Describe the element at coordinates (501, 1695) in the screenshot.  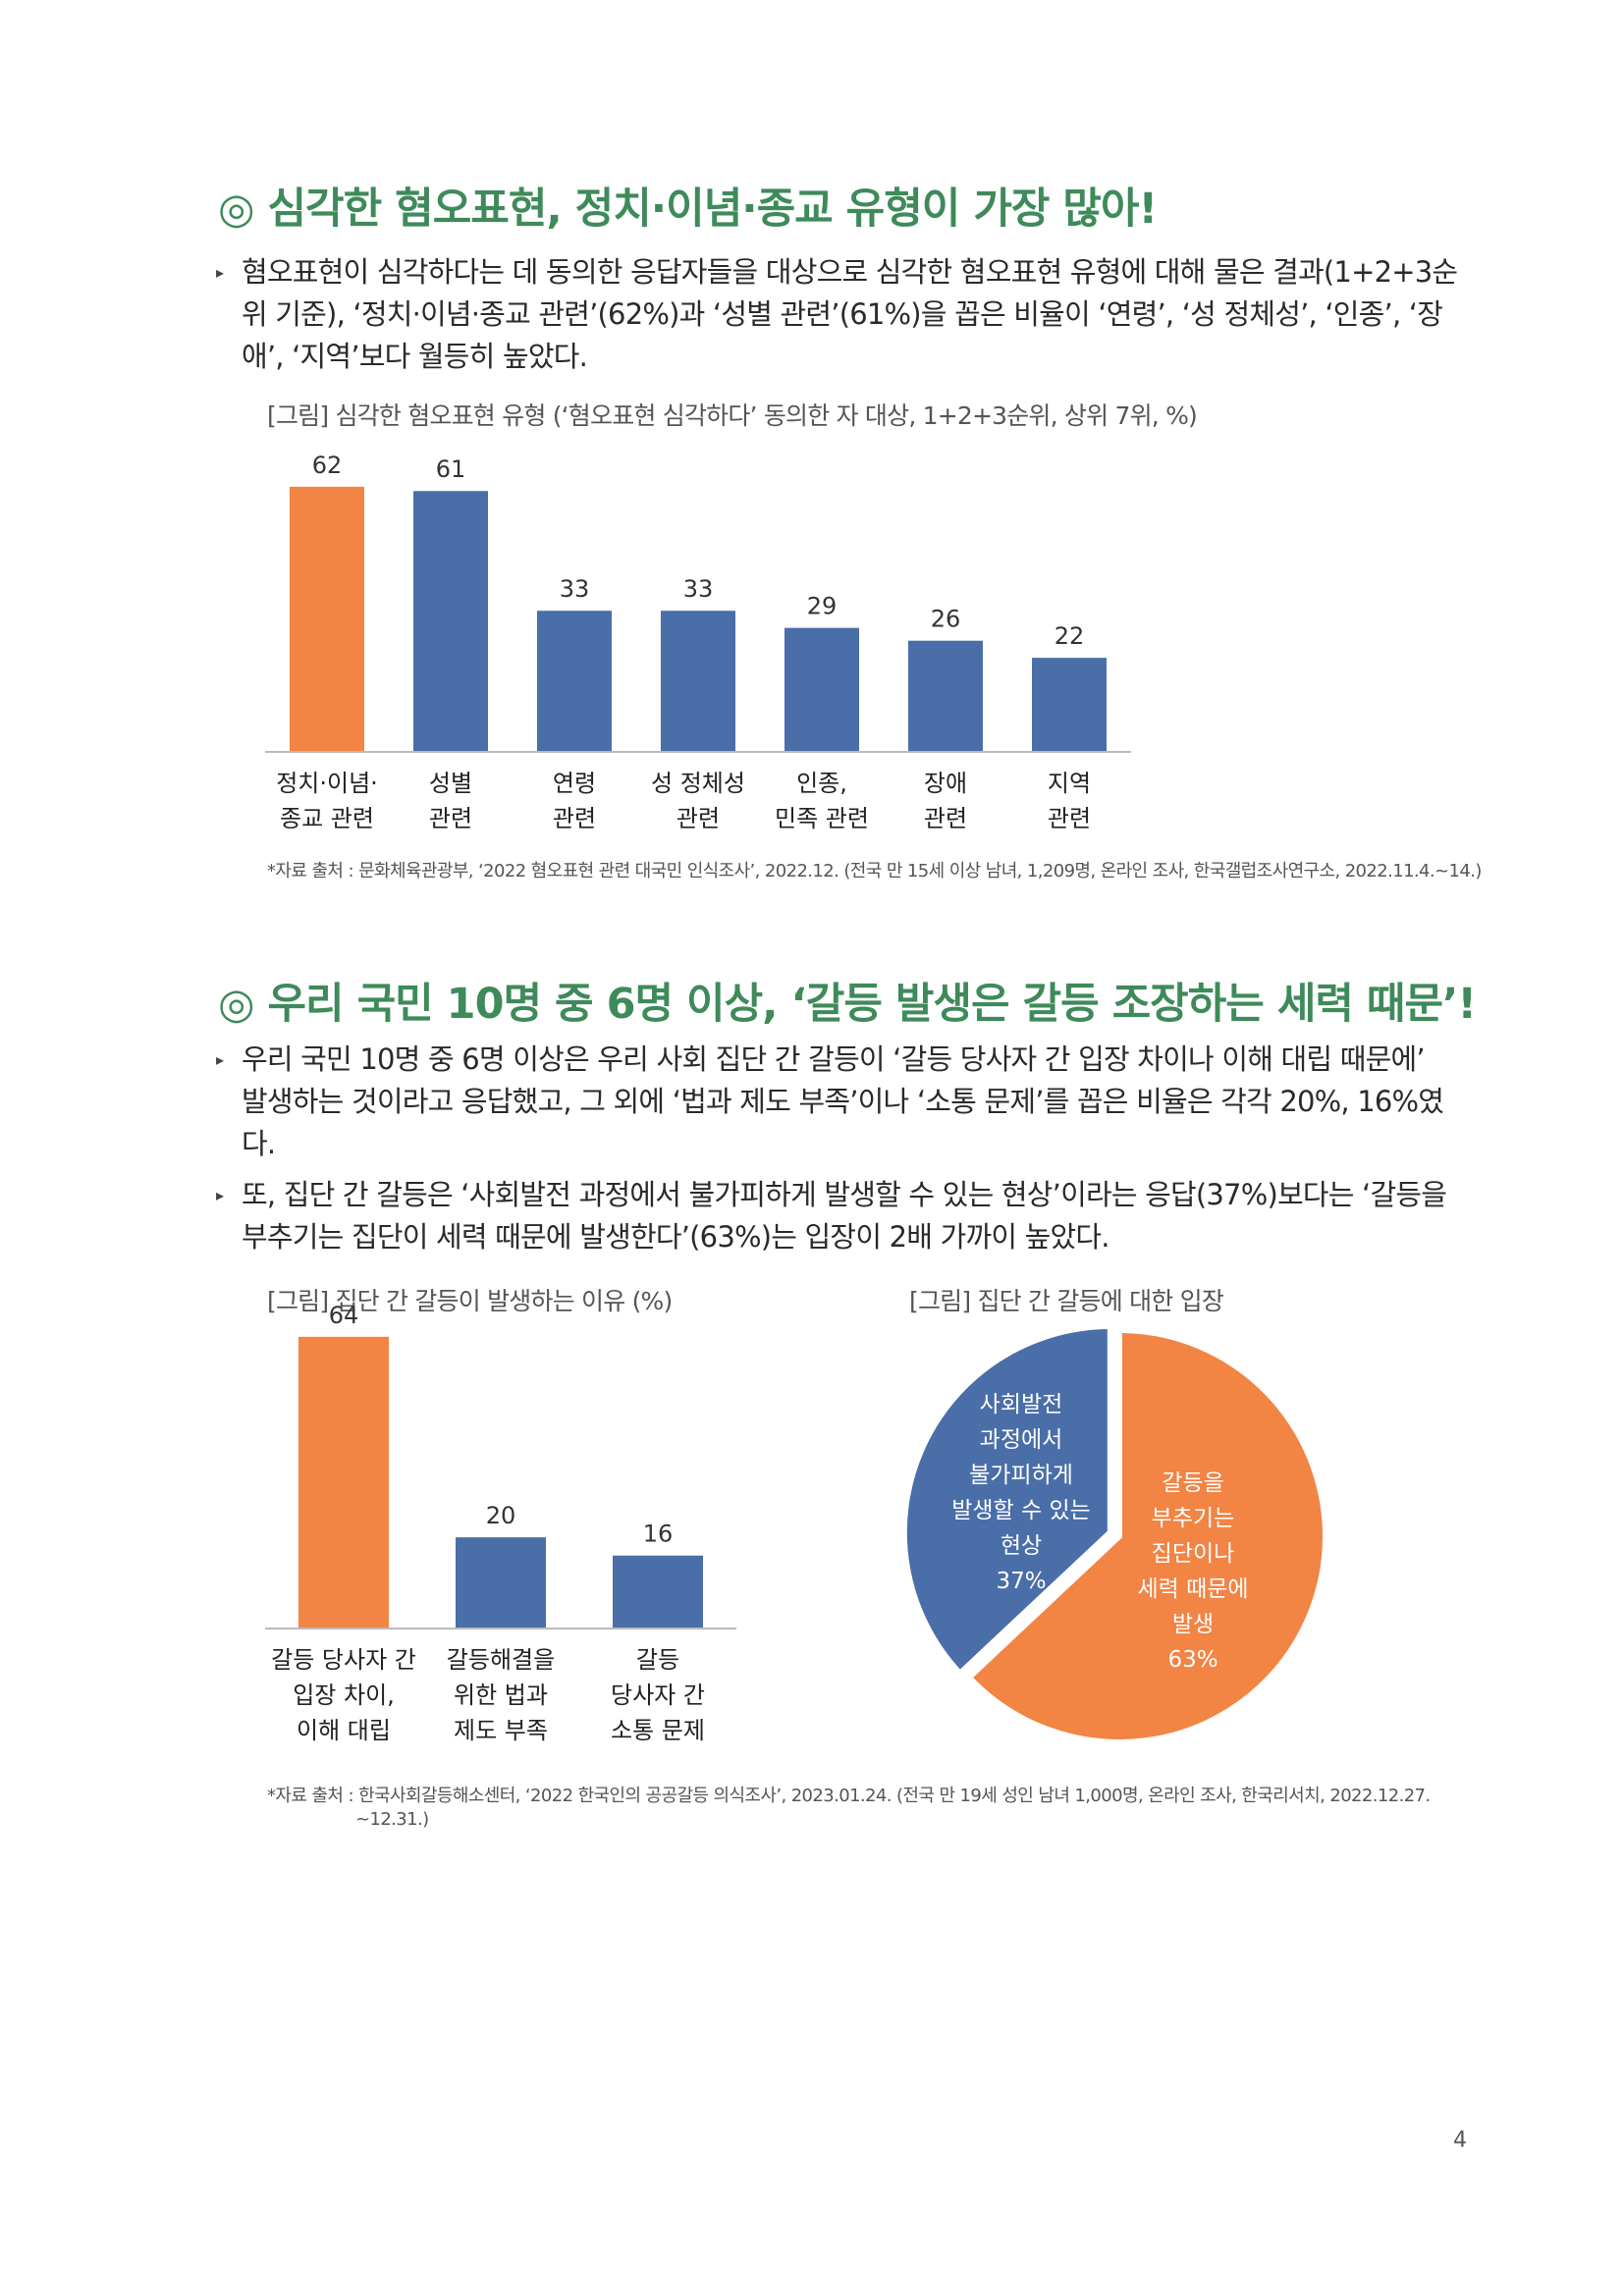
I see `chart2-category-label: 위한 법과` at that location.